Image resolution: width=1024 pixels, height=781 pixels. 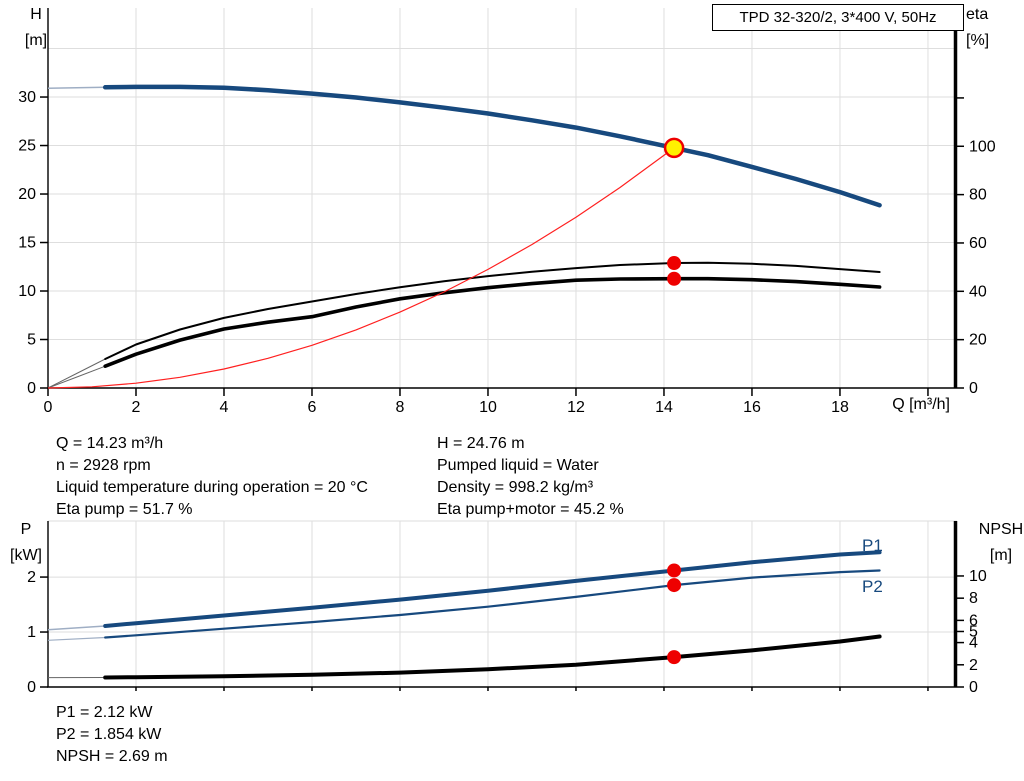 What do you see at coordinates (112, 756) in the screenshot?
I see `result-npsh: NPSH = 2.69 m` at bounding box center [112, 756].